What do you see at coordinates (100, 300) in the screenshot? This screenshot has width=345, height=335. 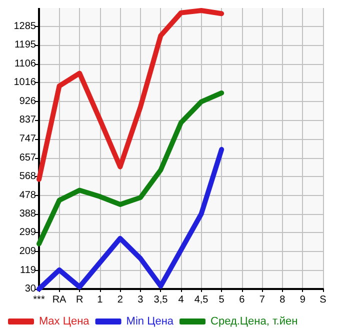 I see `x-tick-label: 1` at bounding box center [100, 300].